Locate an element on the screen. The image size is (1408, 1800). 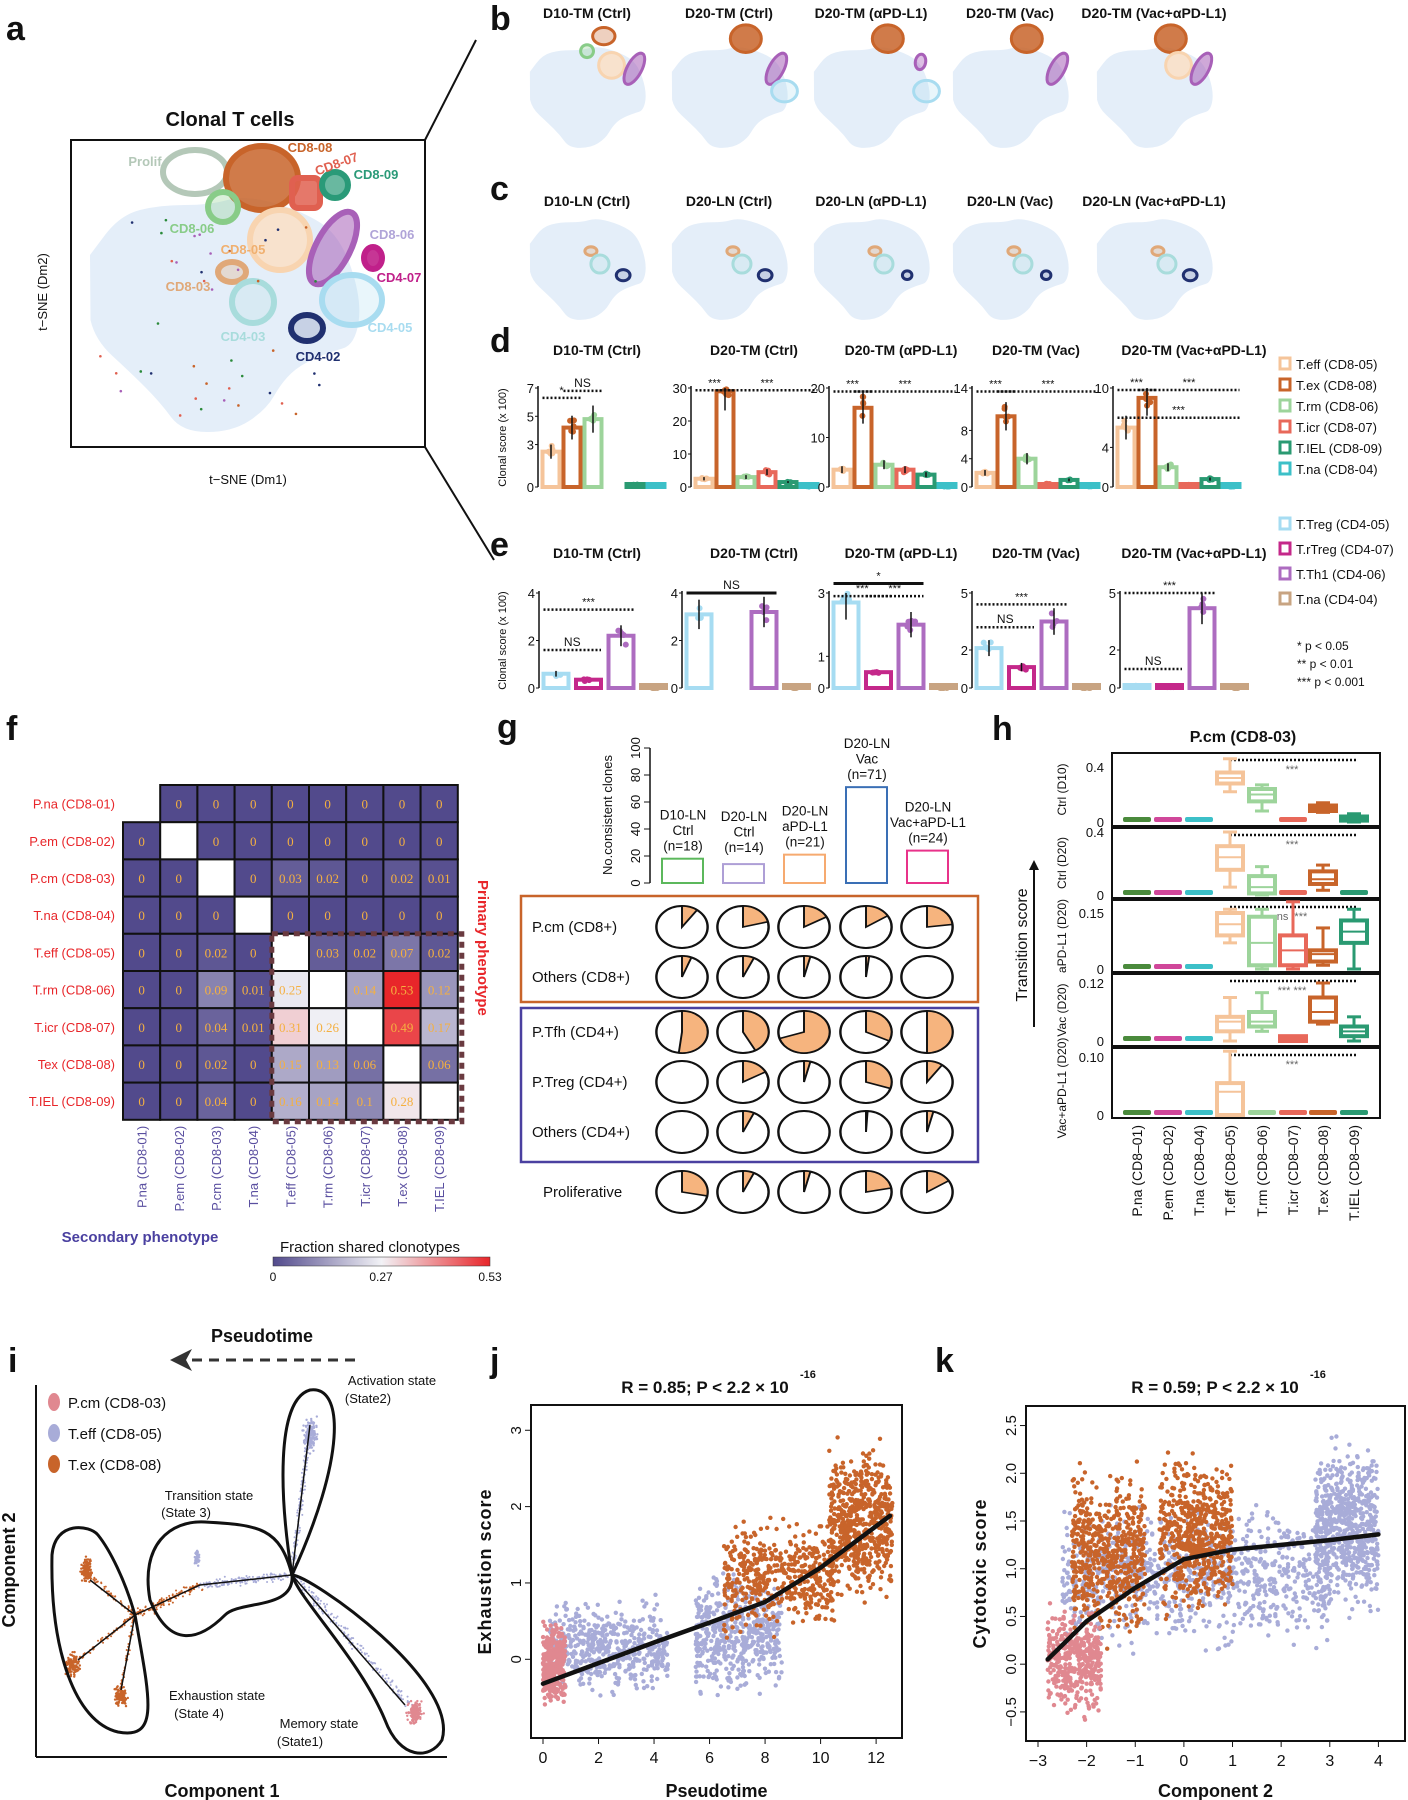
heatmap-cell-diagonal is located at coordinates (253, 915).